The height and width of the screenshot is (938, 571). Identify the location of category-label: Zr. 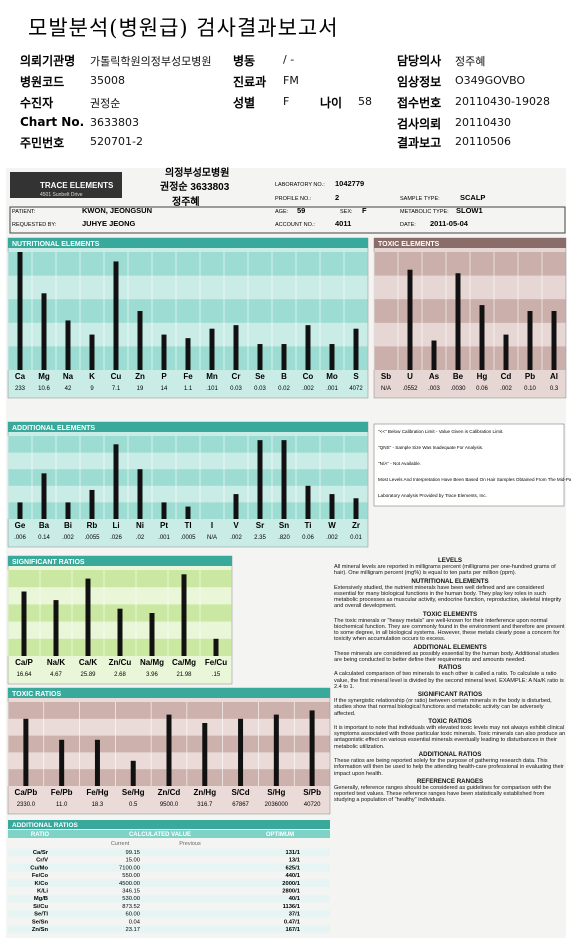
(356, 525).